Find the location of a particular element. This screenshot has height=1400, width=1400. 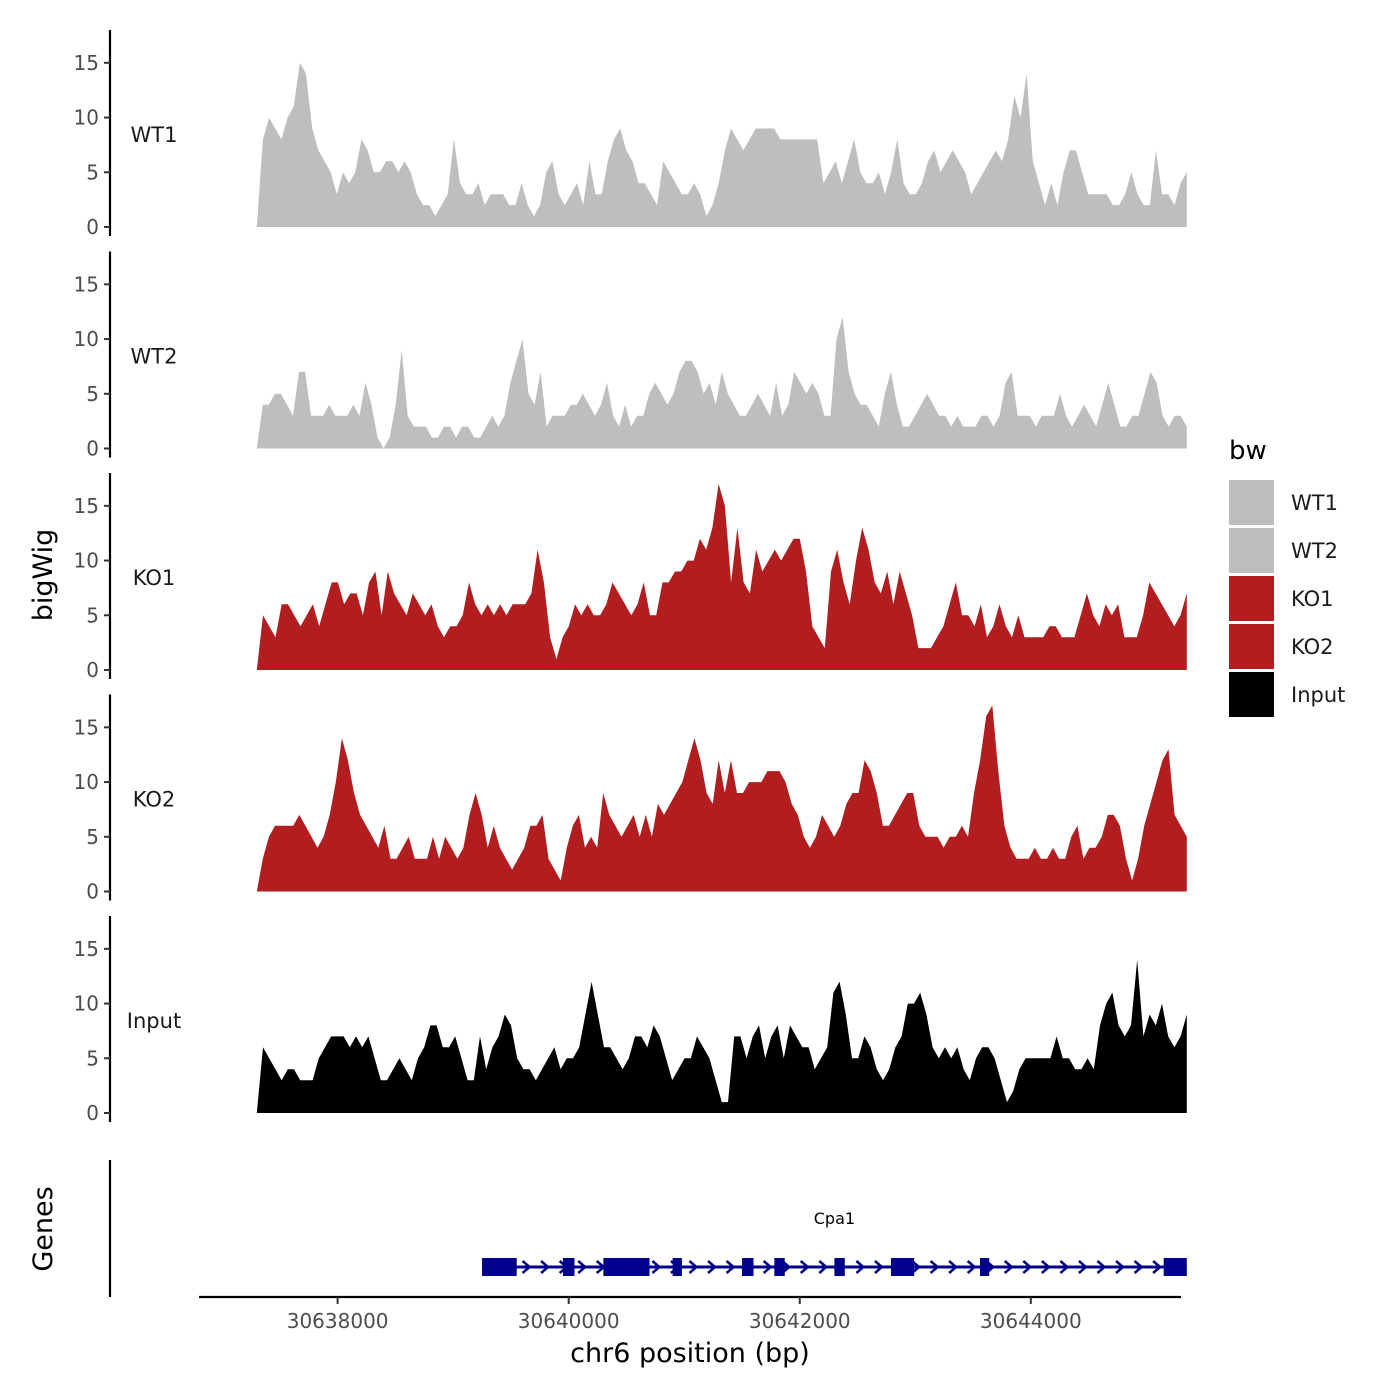

coverage-area-input is located at coordinates (721, 1036).